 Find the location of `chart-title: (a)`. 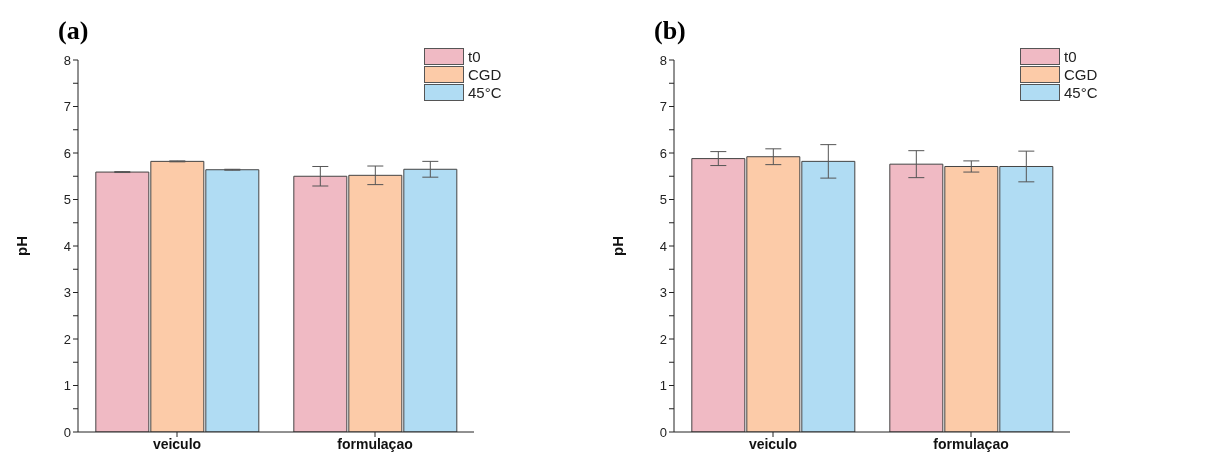

chart-title: (a) is located at coordinates (73, 31).